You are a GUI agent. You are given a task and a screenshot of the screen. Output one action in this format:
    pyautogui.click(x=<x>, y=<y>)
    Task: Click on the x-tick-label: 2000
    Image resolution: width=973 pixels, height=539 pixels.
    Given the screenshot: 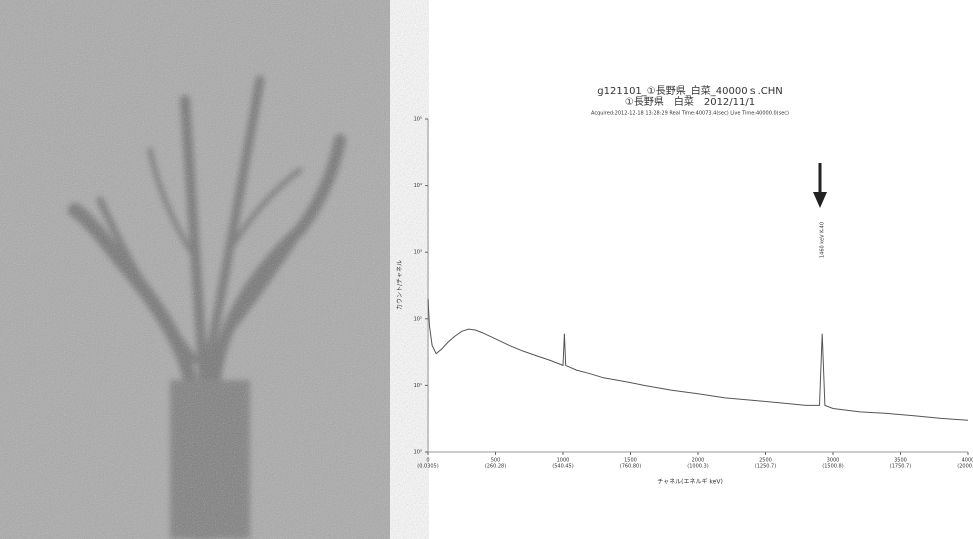 What is the action you would take?
    pyautogui.click(x=698, y=461)
    